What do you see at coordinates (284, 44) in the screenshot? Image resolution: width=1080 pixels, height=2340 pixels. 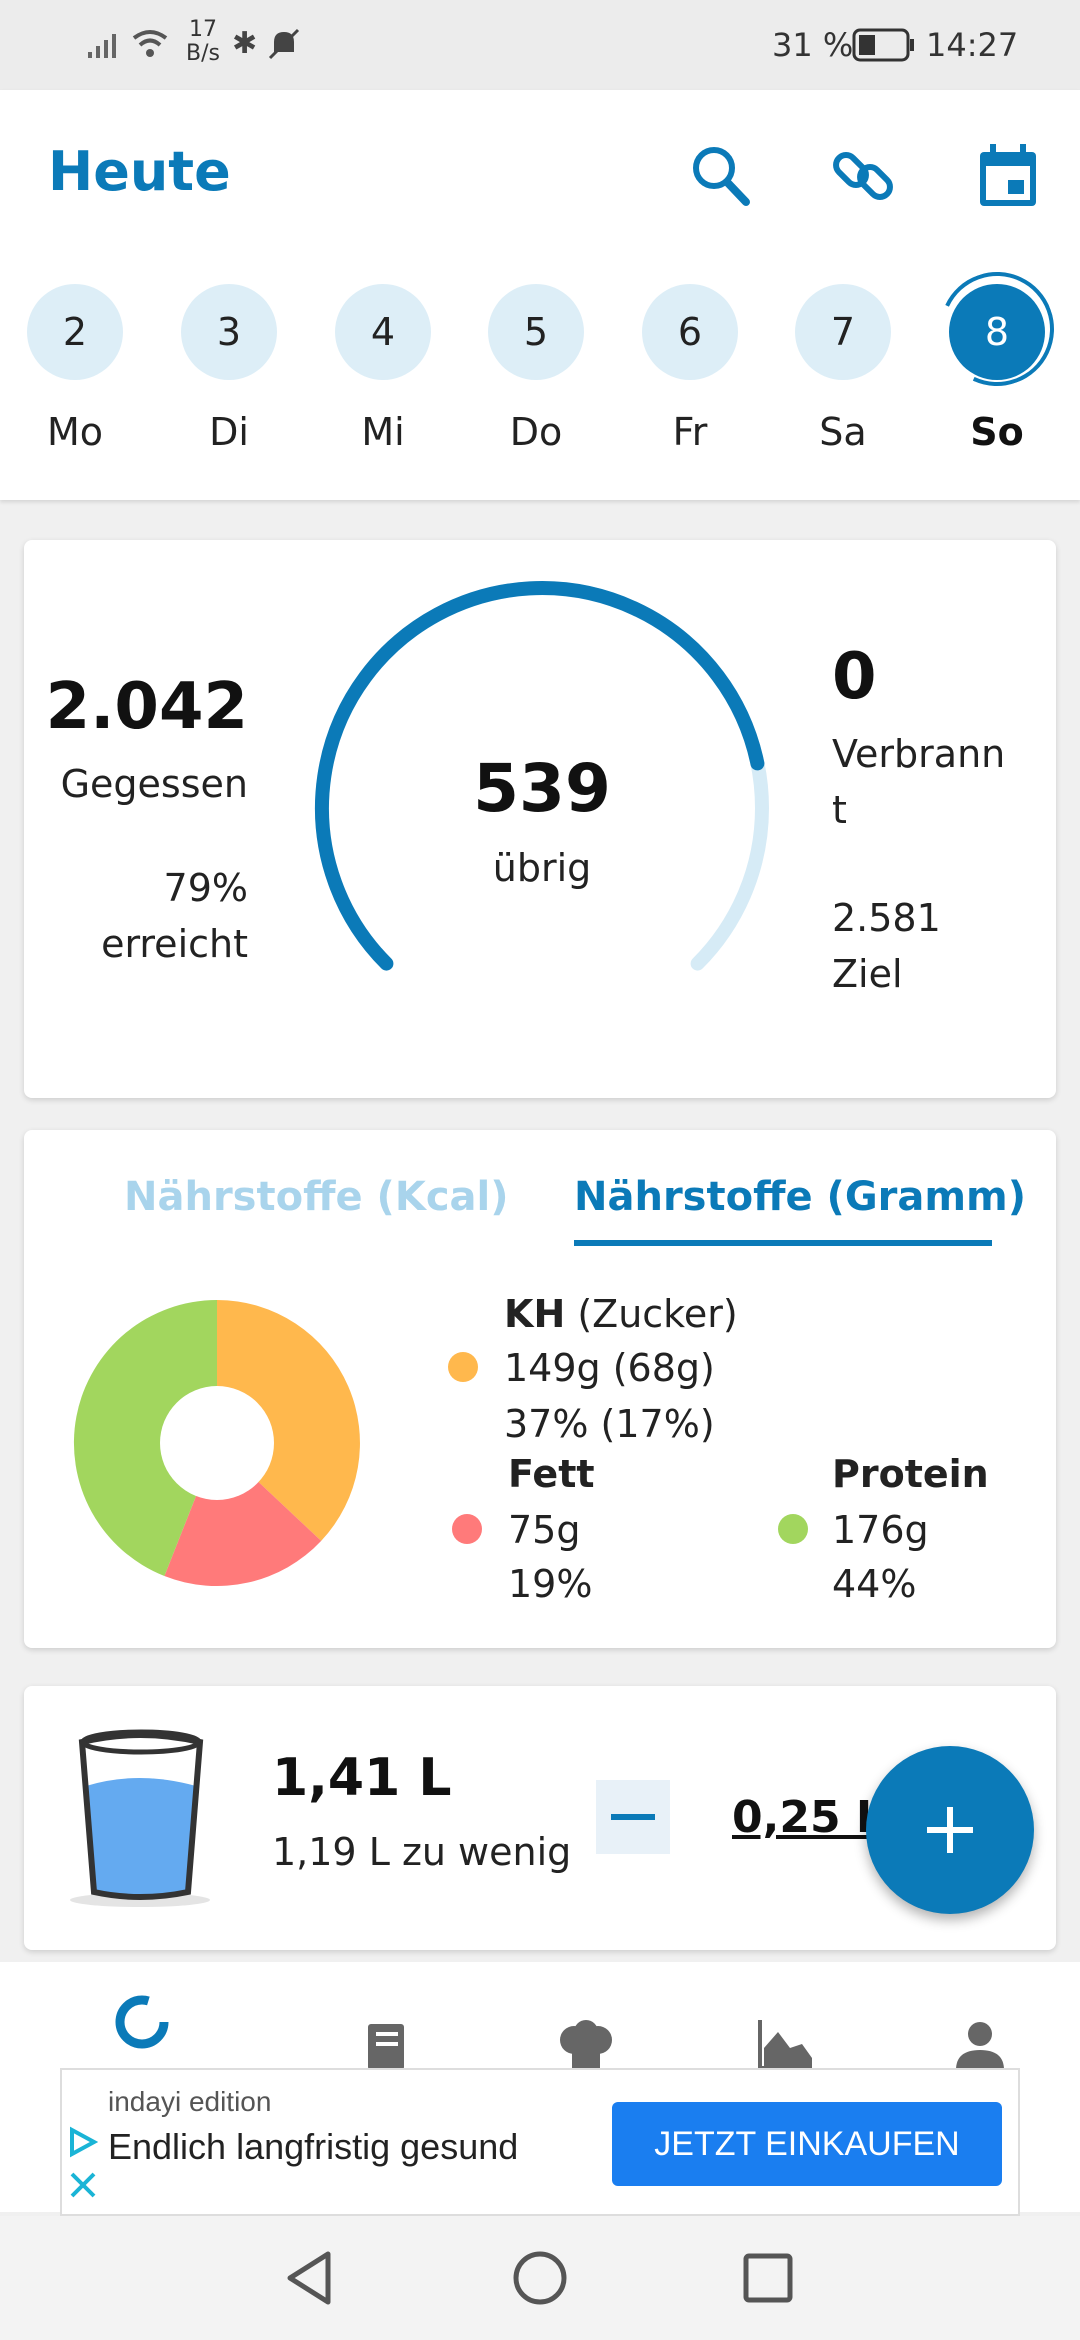 I see `mute-icon` at bounding box center [284, 44].